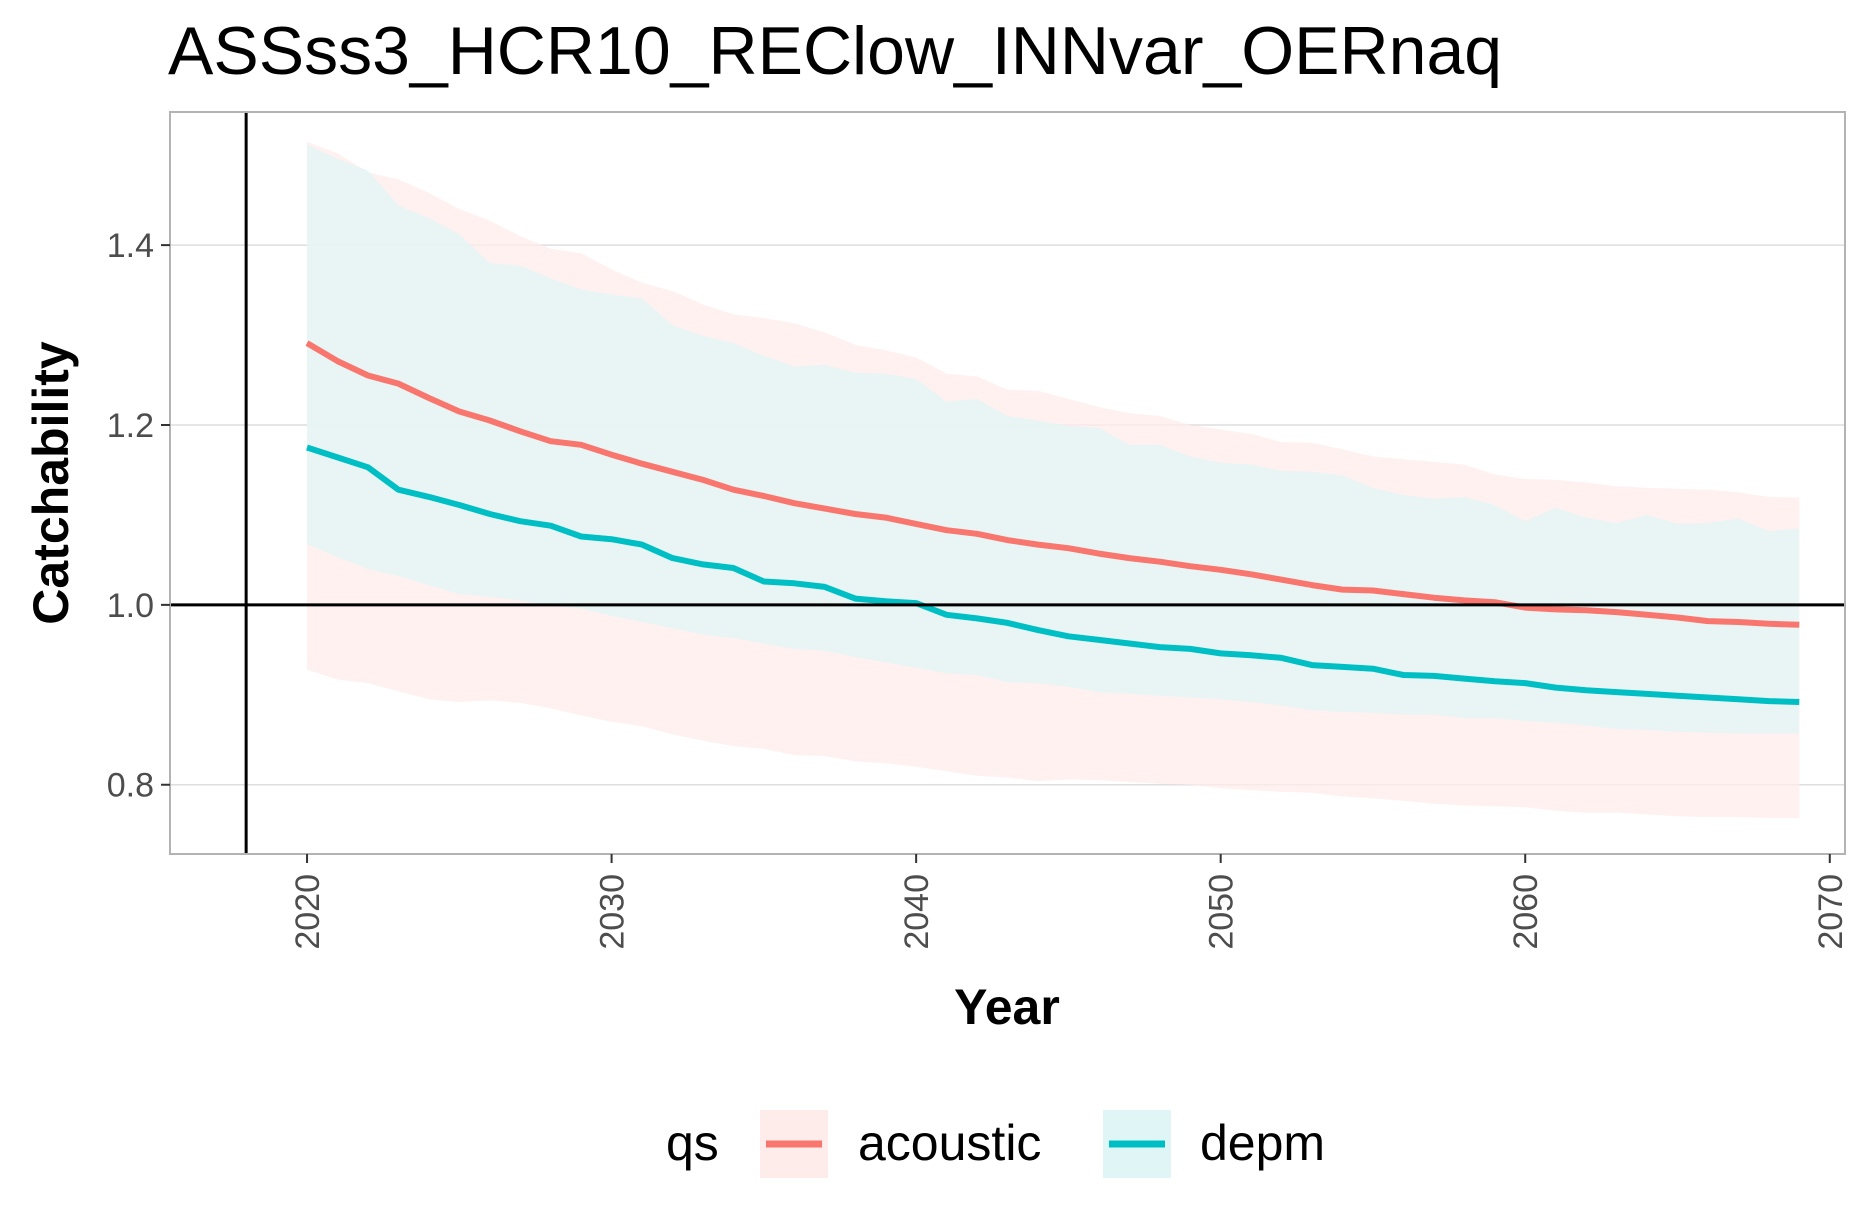 The width and height of the screenshot is (1862, 1218). I want to click on legend: qs acoustic depm, so click(995, 1144).